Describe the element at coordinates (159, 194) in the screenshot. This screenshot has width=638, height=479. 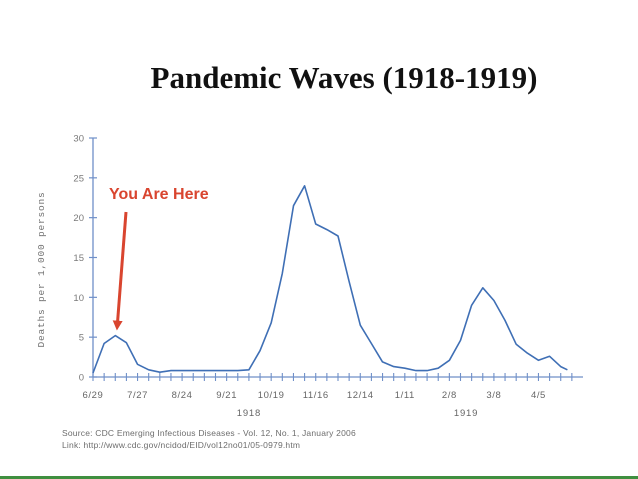
I see `annotation-label: You Are Here` at that location.